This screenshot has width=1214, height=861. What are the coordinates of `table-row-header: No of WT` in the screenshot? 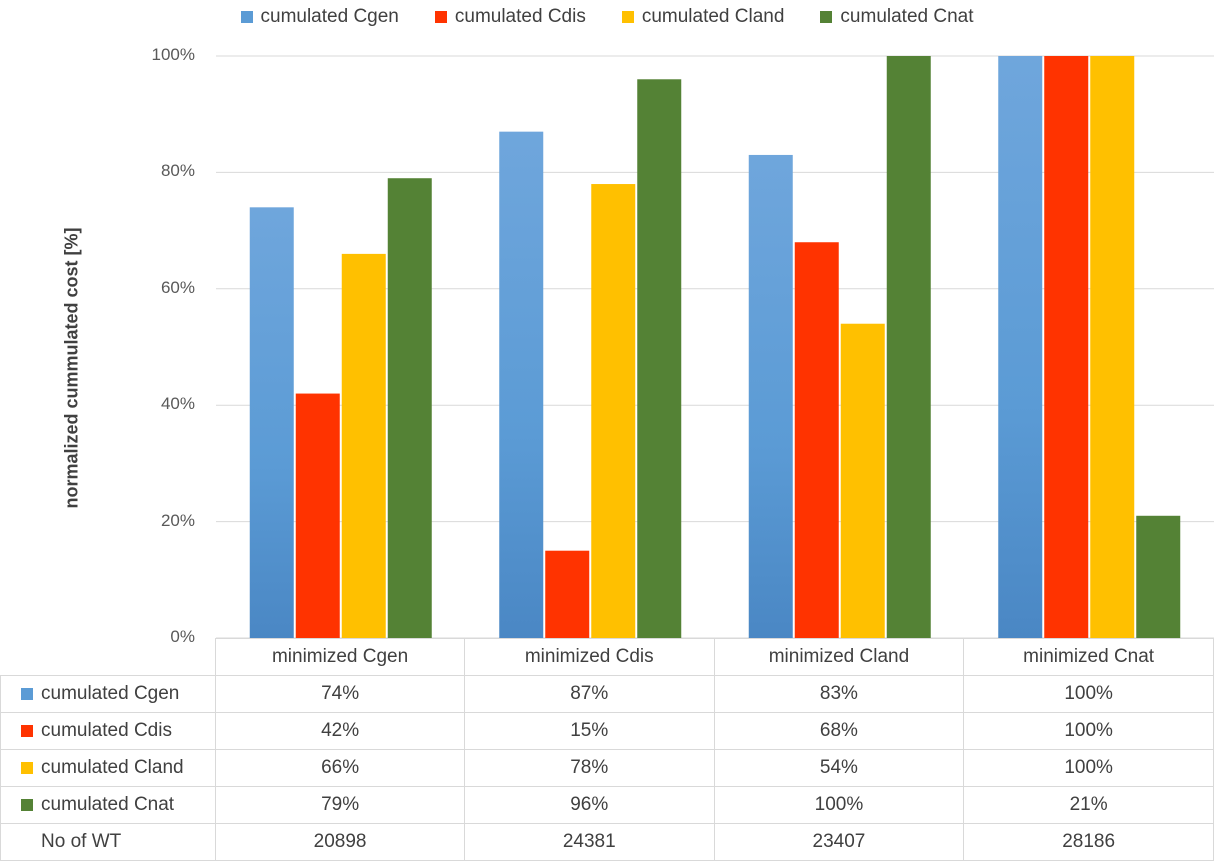 It's located at (108, 842).